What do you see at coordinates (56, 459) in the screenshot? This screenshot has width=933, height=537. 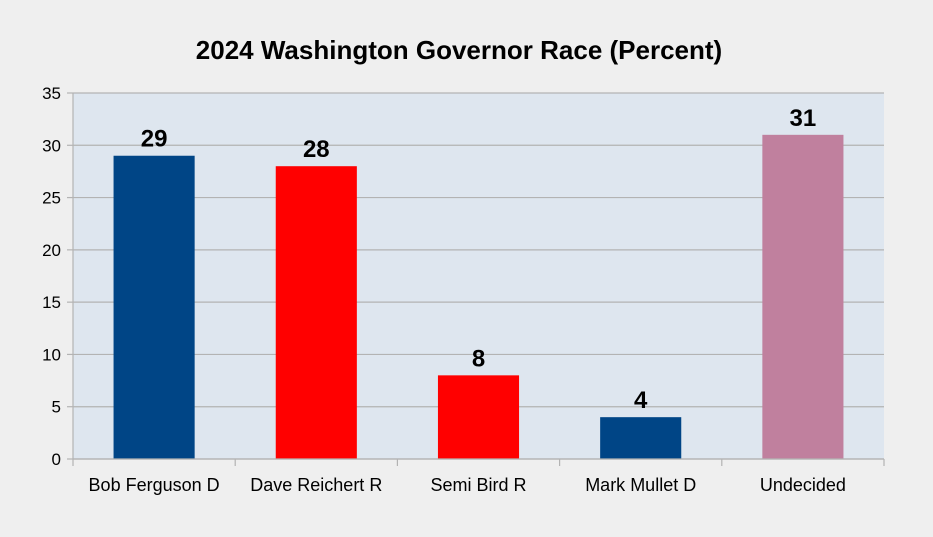 I see `y-tick-label: 0` at bounding box center [56, 459].